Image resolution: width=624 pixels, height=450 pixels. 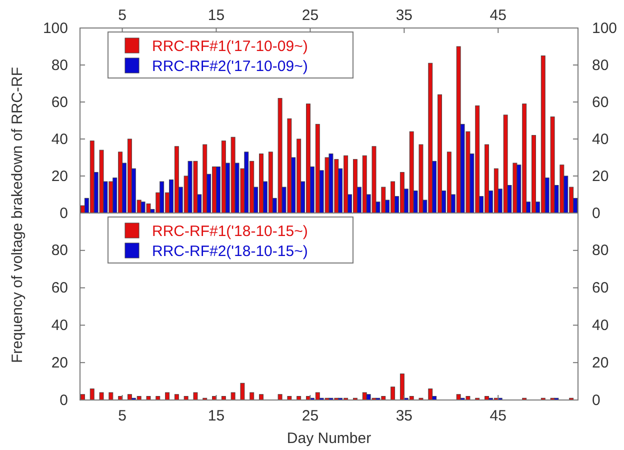 I want to click on x2-tick-label: 15, so click(x=216, y=15).